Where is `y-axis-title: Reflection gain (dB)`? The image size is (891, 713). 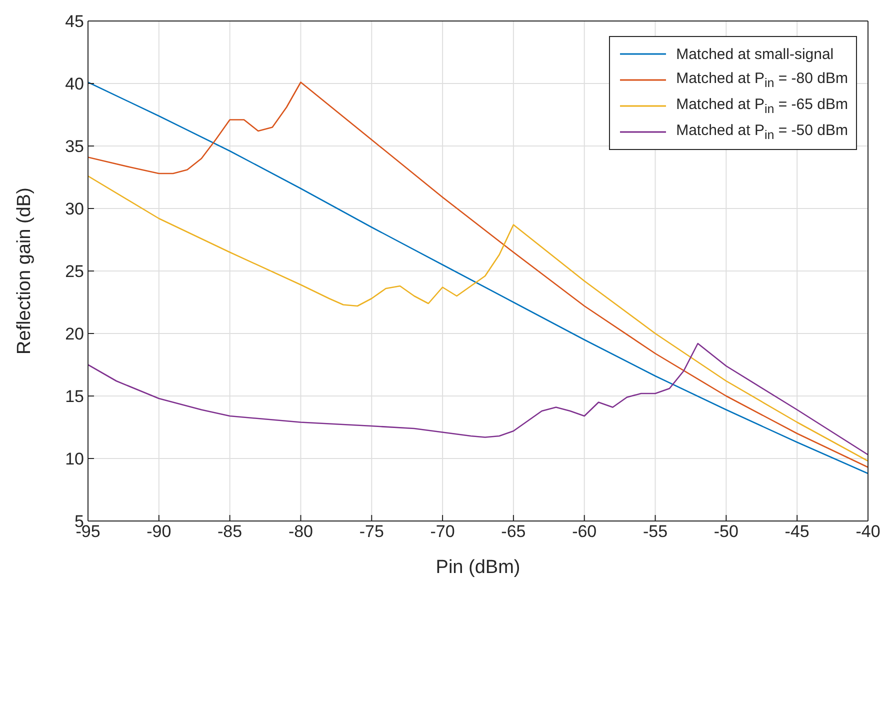
y-axis-title: Reflection gain (dB) is located at coordinates (24, 271).